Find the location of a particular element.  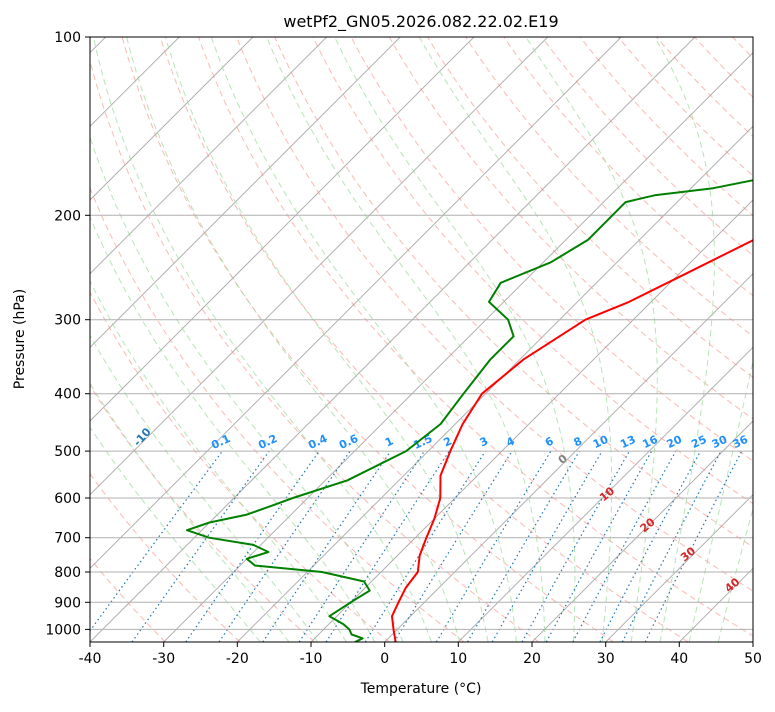

mixing-ratio-label: 20 is located at coordinates (675, 442).